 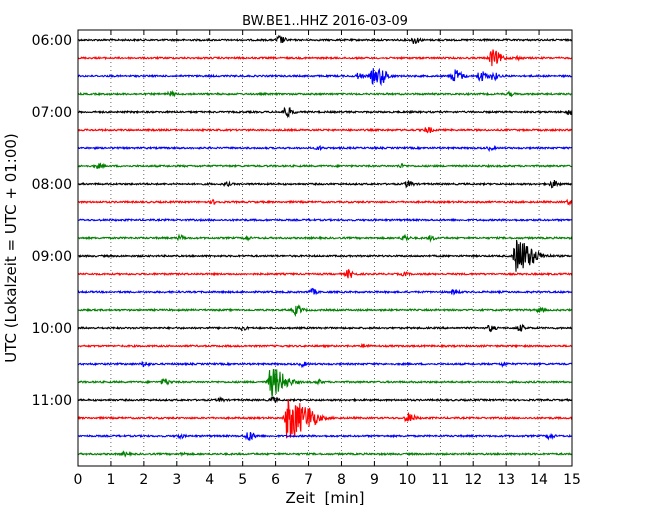 I want to click on y-tick-label: 07:00, so click(x=52, y=113).